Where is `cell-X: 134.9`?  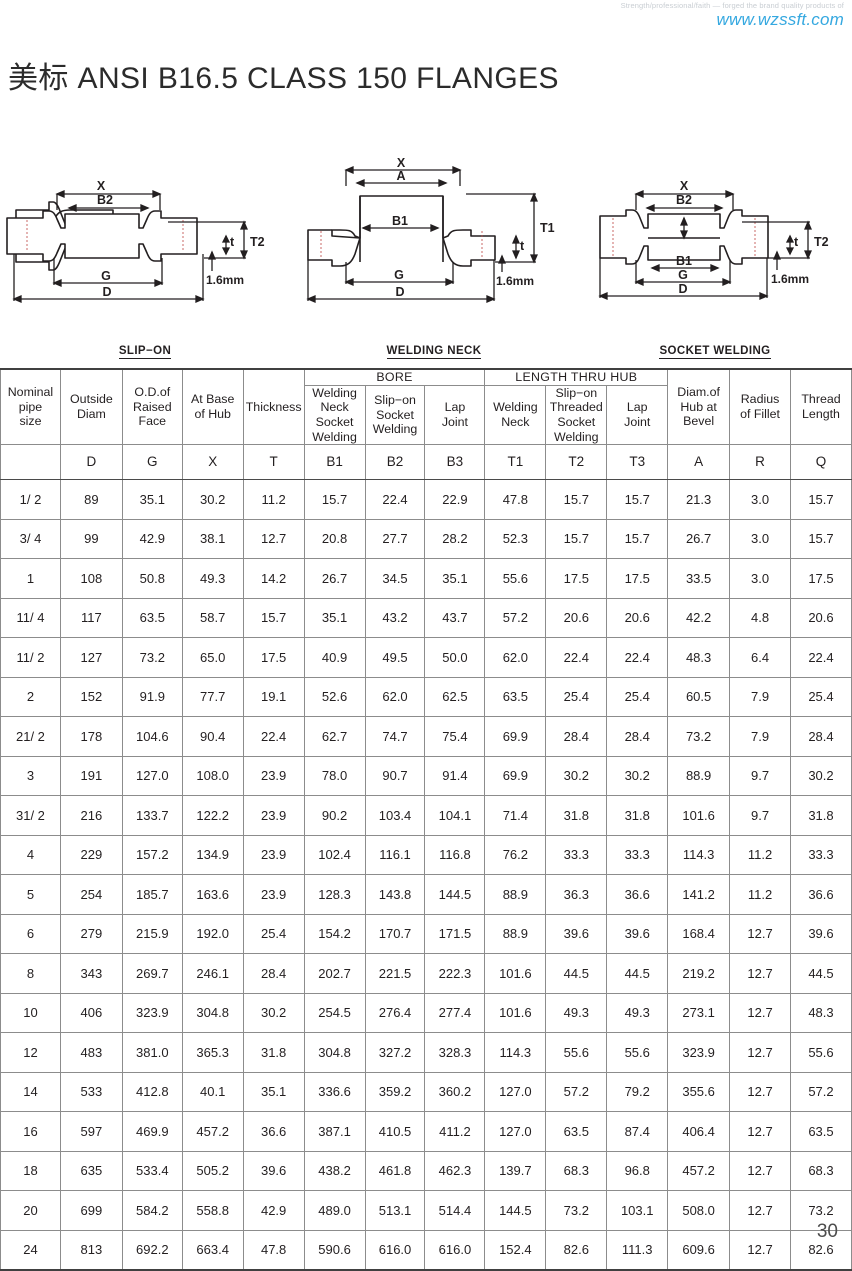
cell-X: 134.9 is located at coordinates (212, 855).